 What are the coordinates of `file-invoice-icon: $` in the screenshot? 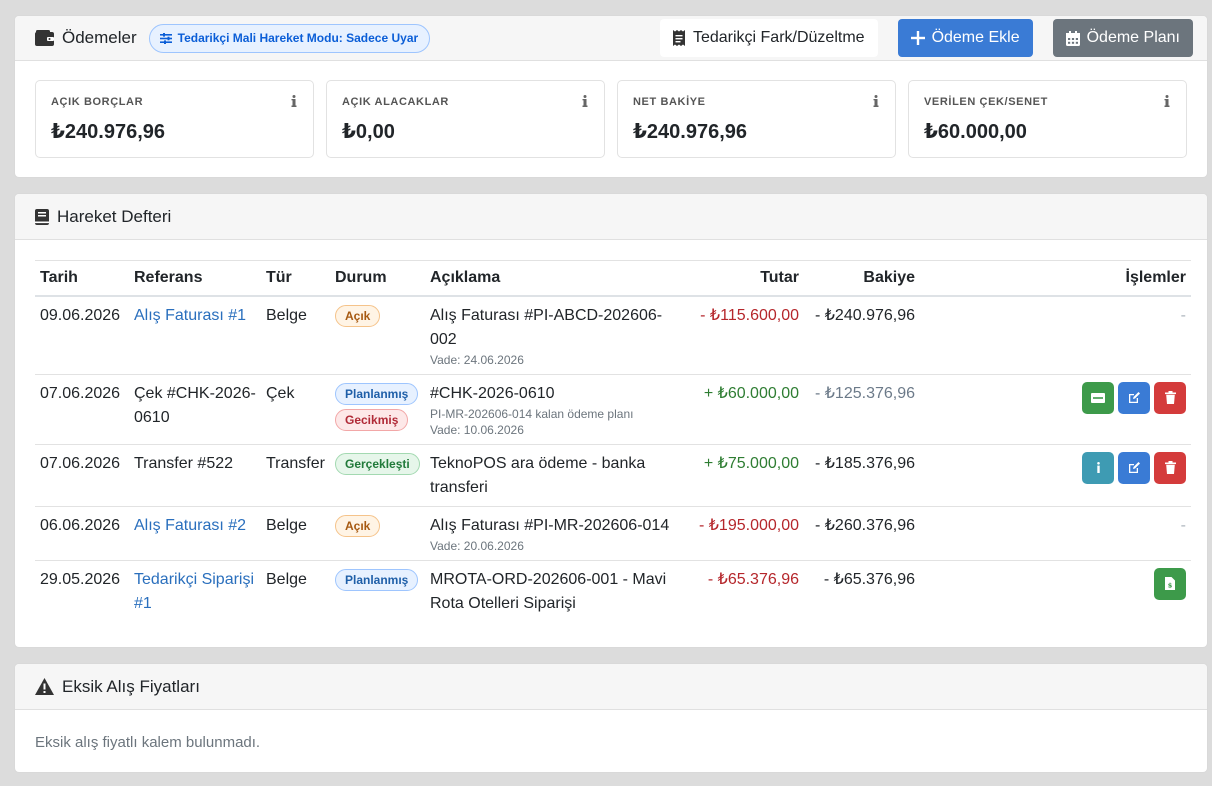 It's located at (1170, 583).